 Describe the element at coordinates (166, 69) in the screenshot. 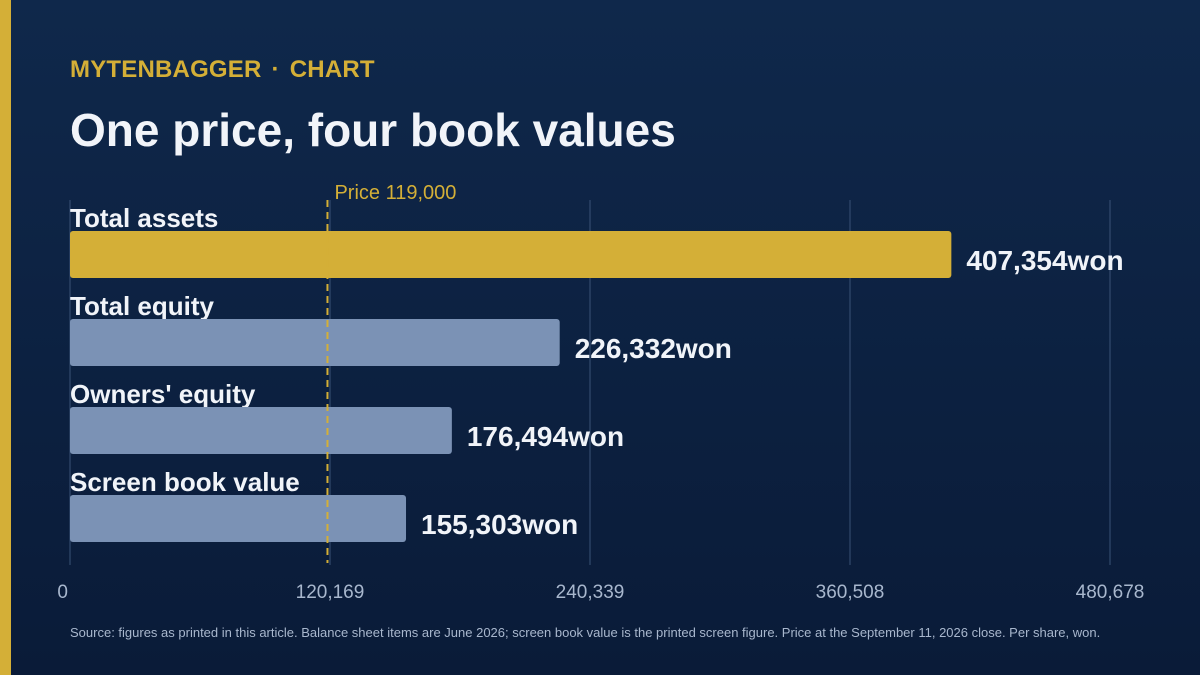

I see `brand-label: MYTENBAGGER` at that location.